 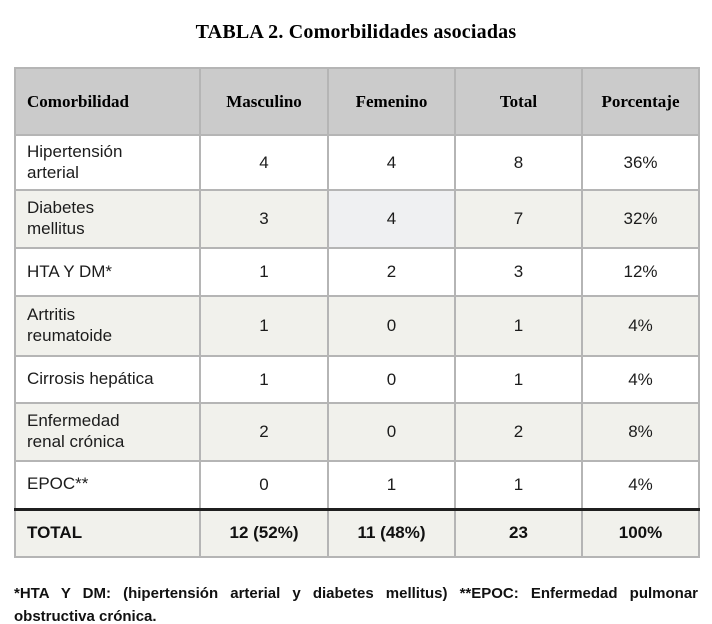 I want to click on cell-total: 7, so click(x=518, y=219).